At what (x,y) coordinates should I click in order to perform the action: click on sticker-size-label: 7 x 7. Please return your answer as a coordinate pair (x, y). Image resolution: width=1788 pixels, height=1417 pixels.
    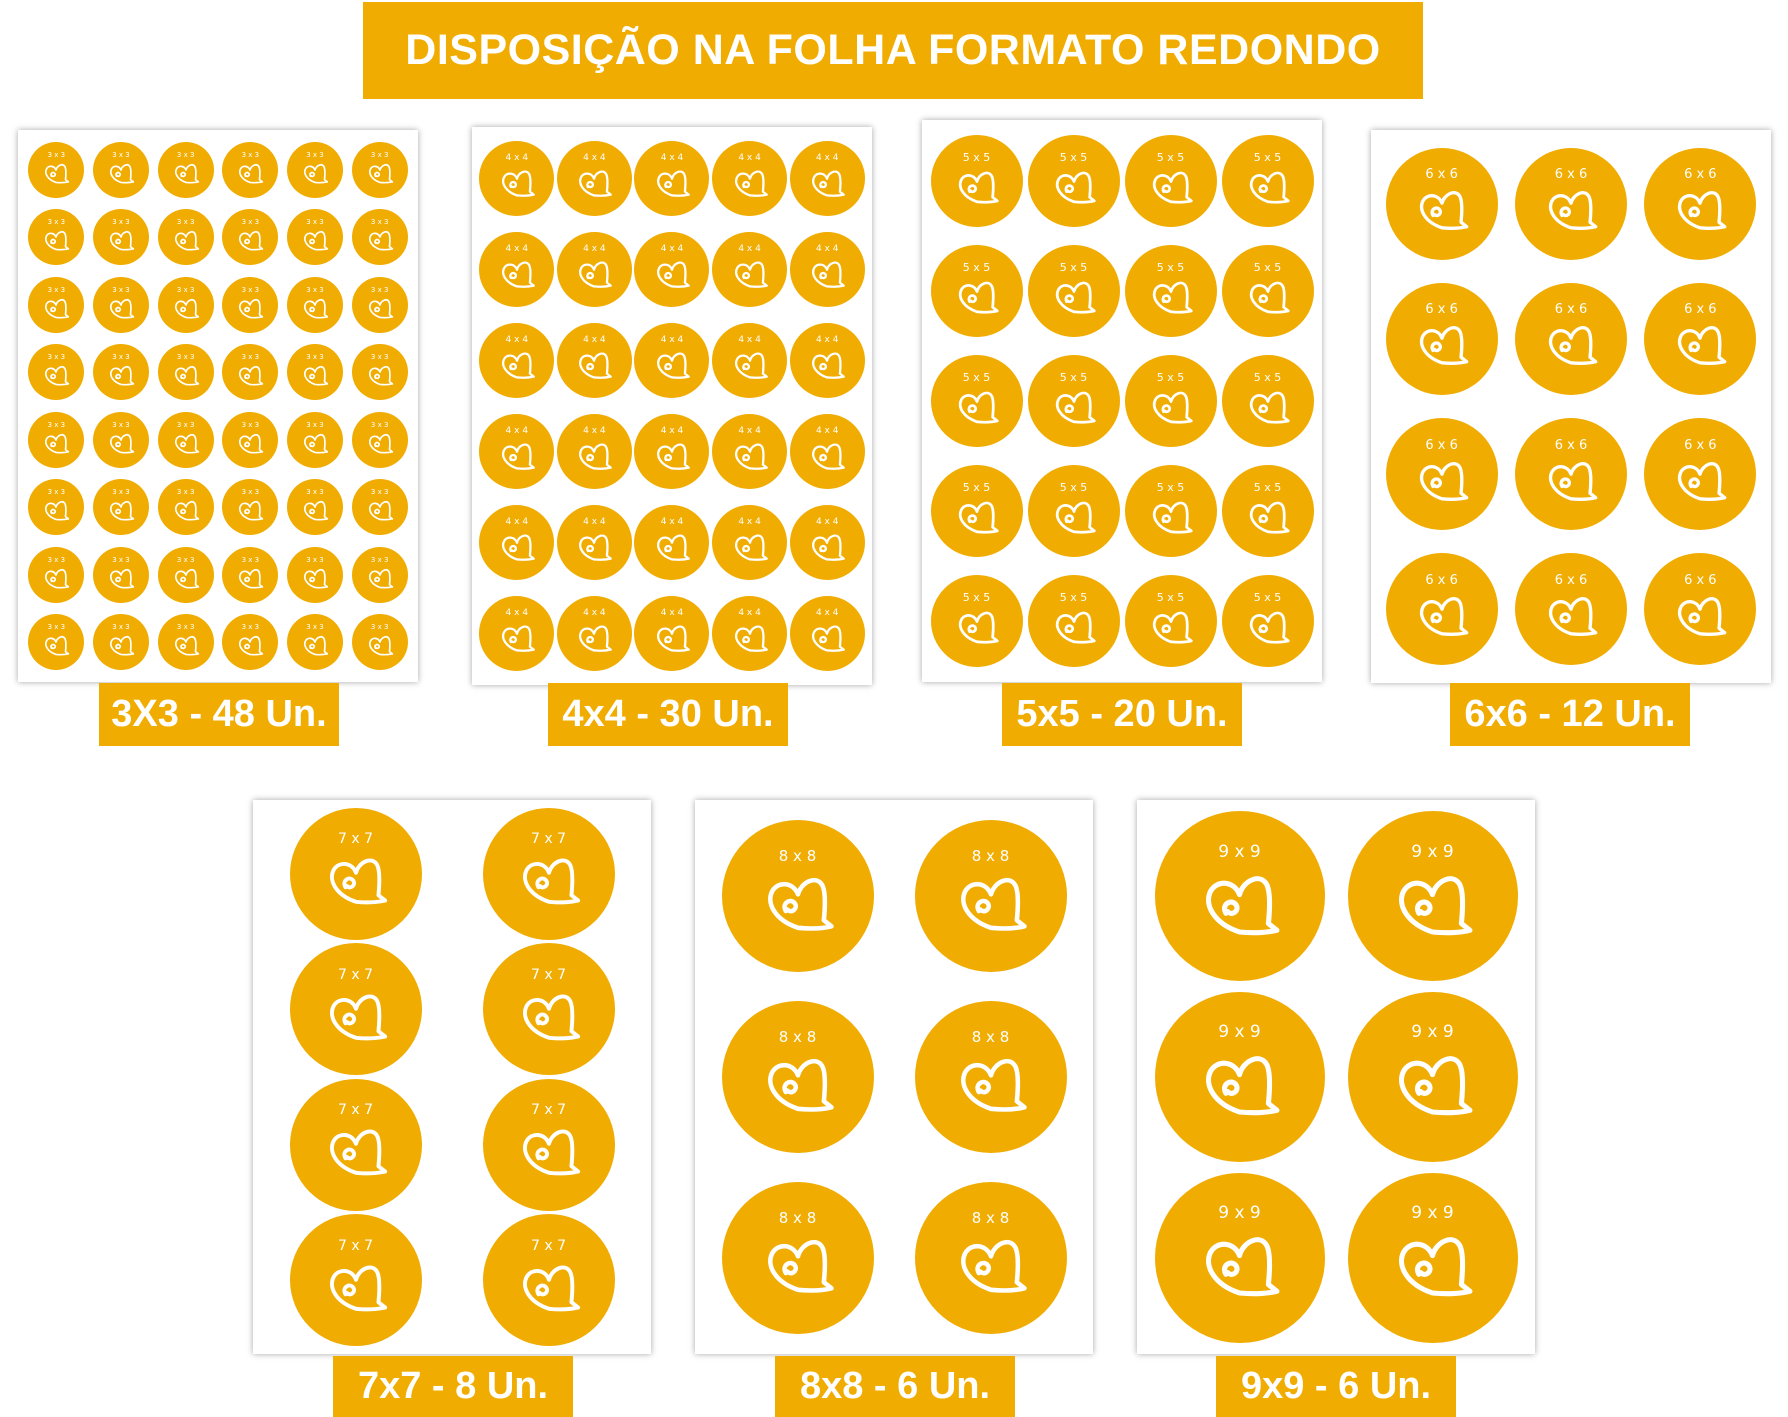
    Looking at the image, I should click on (548, 1245).